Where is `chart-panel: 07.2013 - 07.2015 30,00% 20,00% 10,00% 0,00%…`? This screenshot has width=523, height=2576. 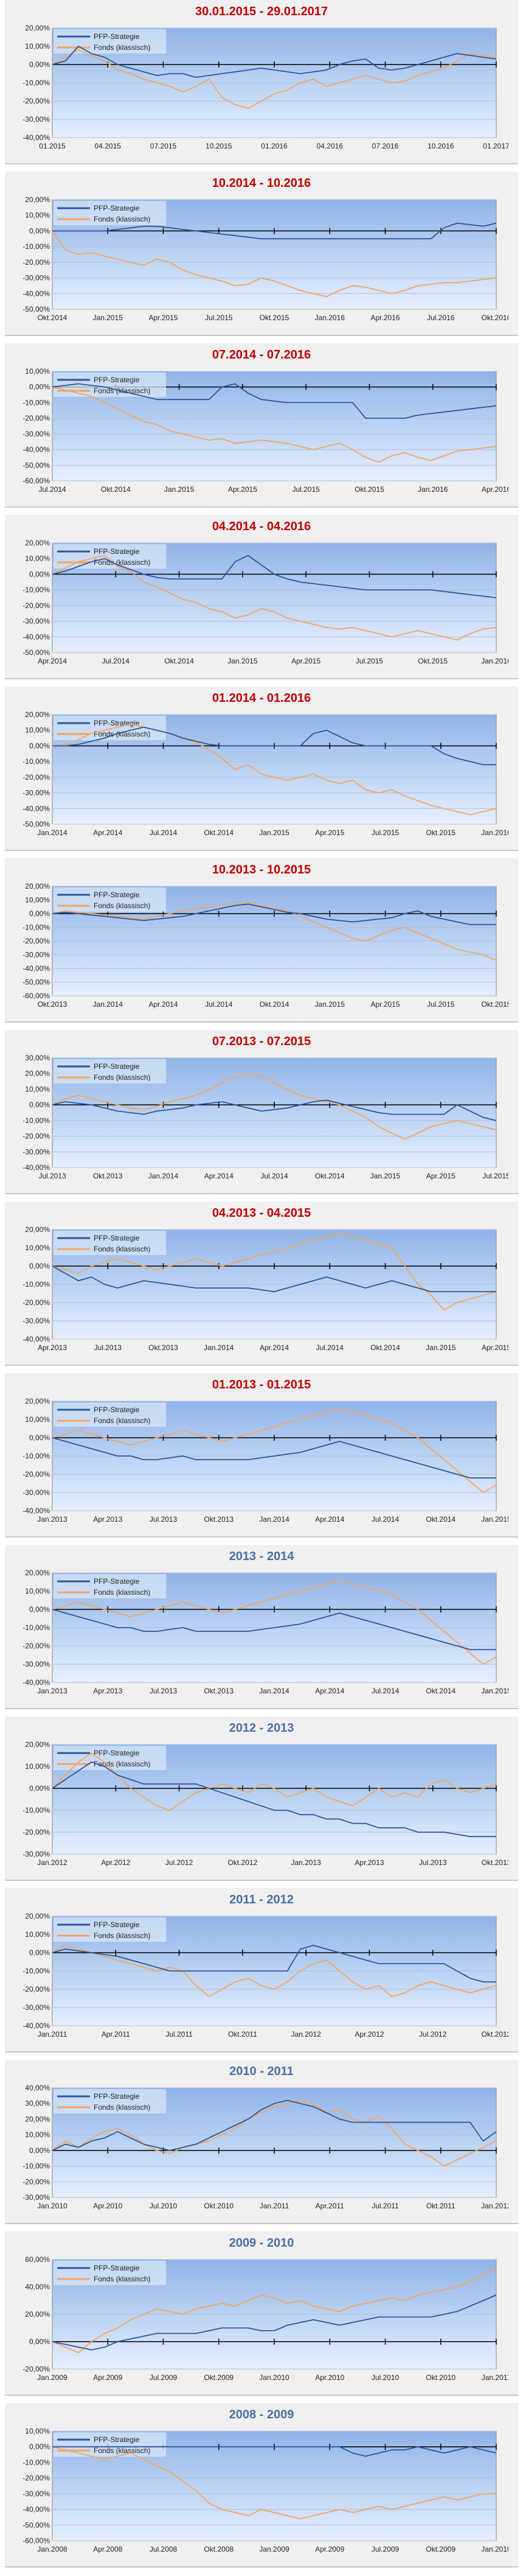
chart-panel: 07.2013 - 07.2015 30,00% 20,00% 10,00% 0,00%… is located at coordinates (261, 1112).